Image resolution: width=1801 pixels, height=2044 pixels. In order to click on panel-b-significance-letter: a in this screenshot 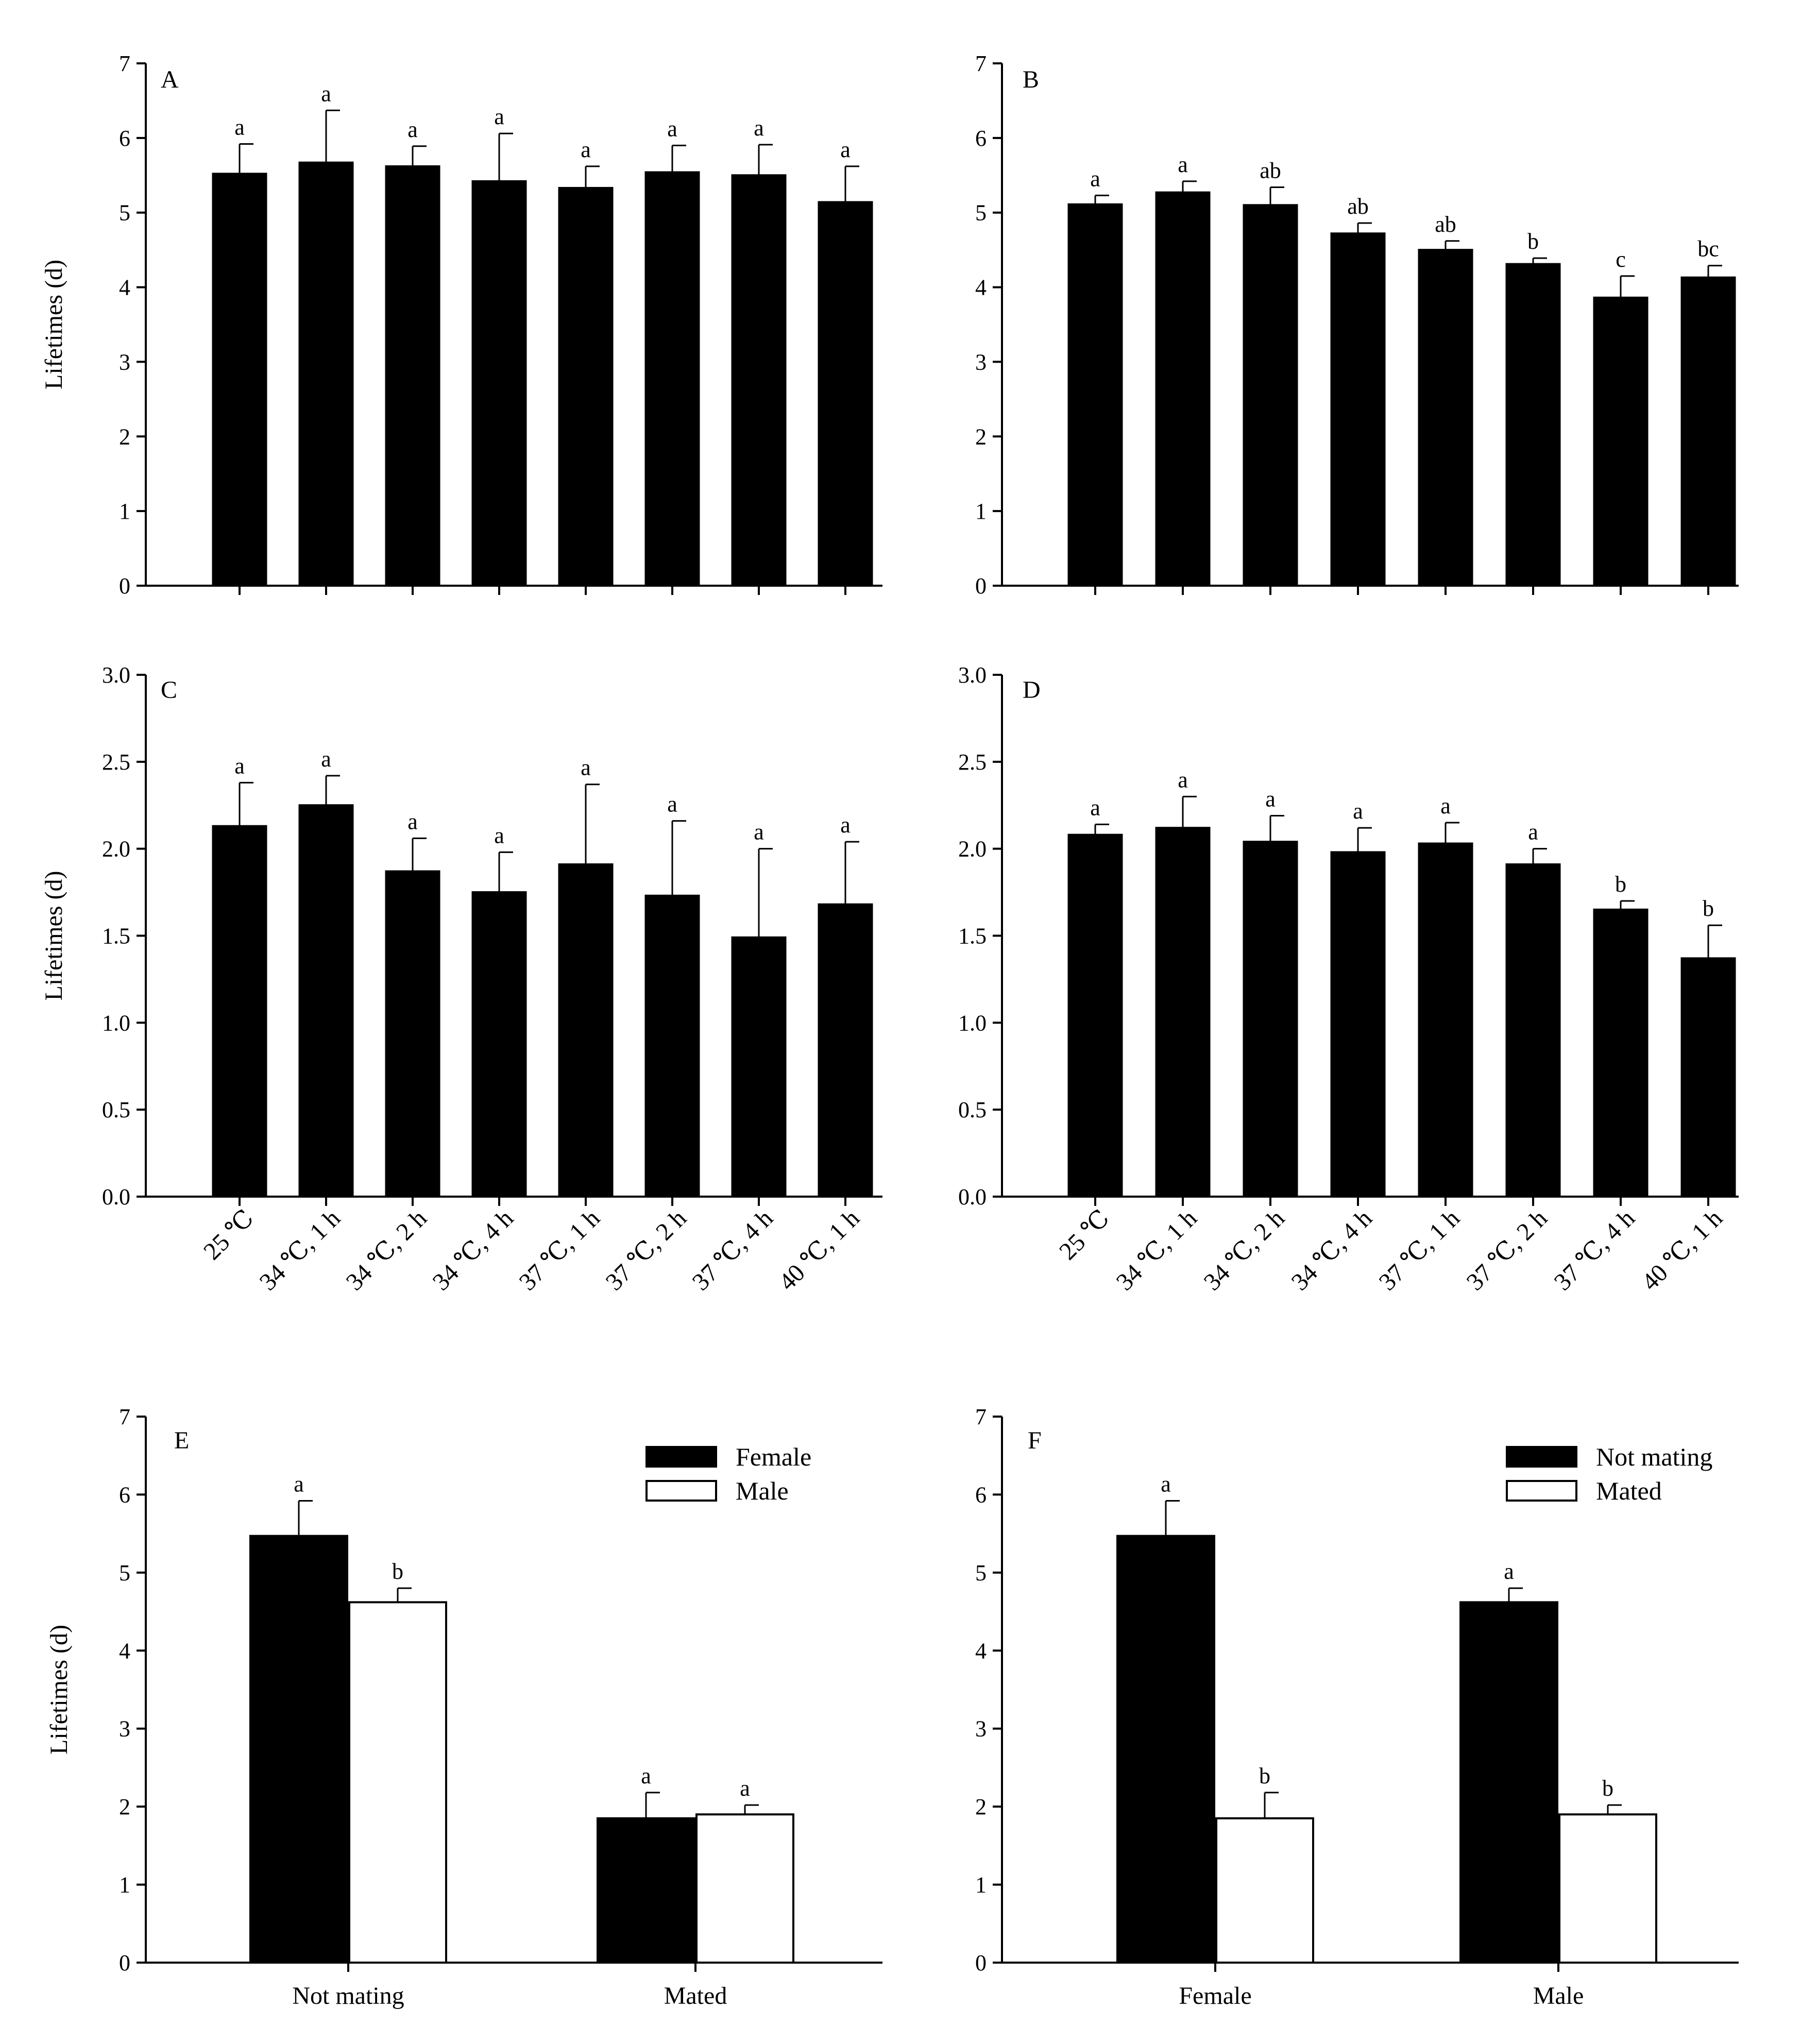, I will do `click(1095, 178)`.